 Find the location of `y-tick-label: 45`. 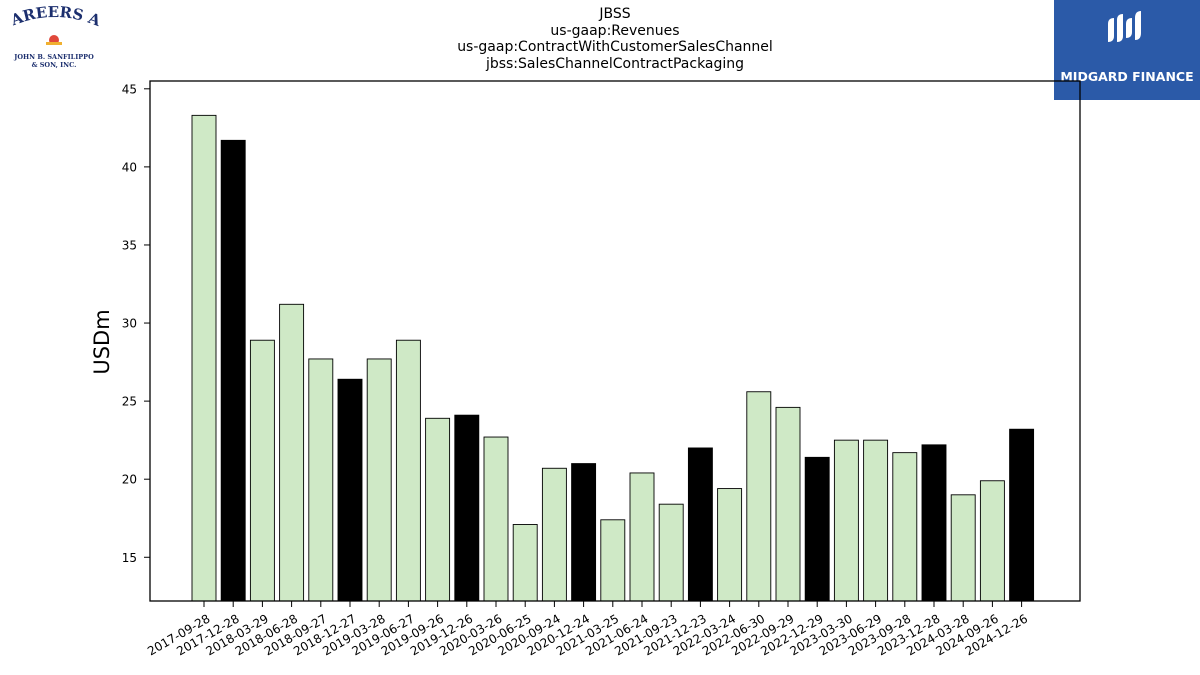

y-tick-label: 45 is located at coordinates (129, 89).